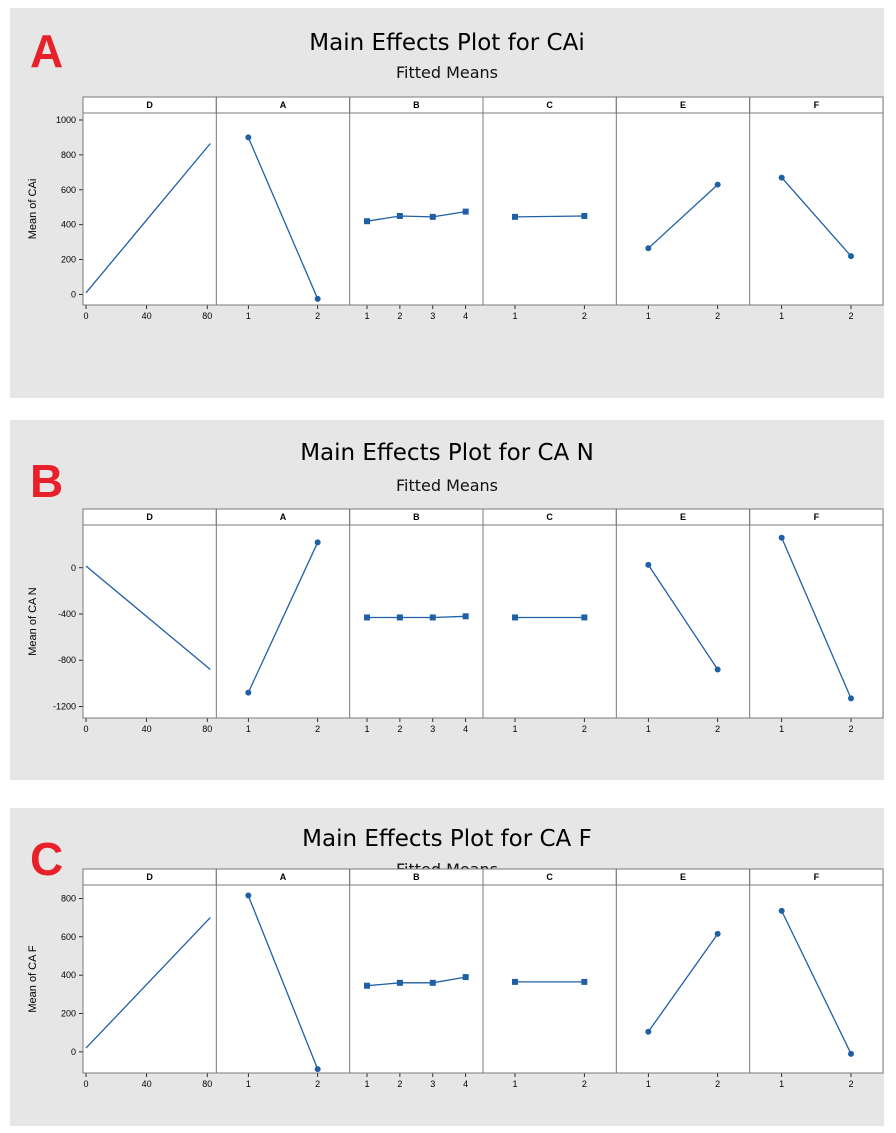 Image resolution: width=896 pixels, height=1133 pixels. What do you see at coordinates (447, 839) in the screenshot?
I see `figure-title: Main Effects Plot for CA F` at bounding box center [447, 839].